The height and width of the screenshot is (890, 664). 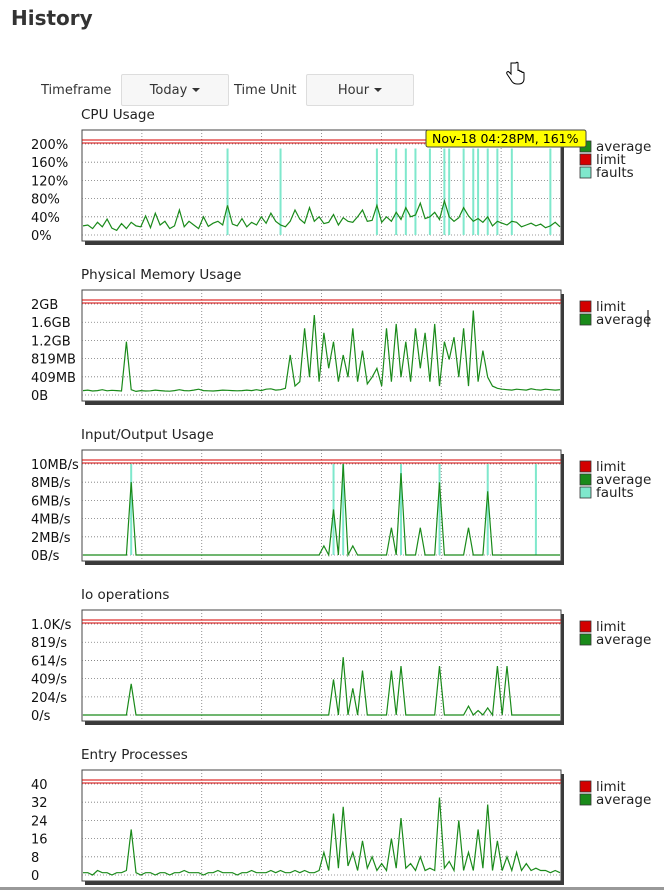 What do you see at coordinates (353, 90) in the screenshot?
I see `time-unit-value: Hour` at bounding box center [353, 90].